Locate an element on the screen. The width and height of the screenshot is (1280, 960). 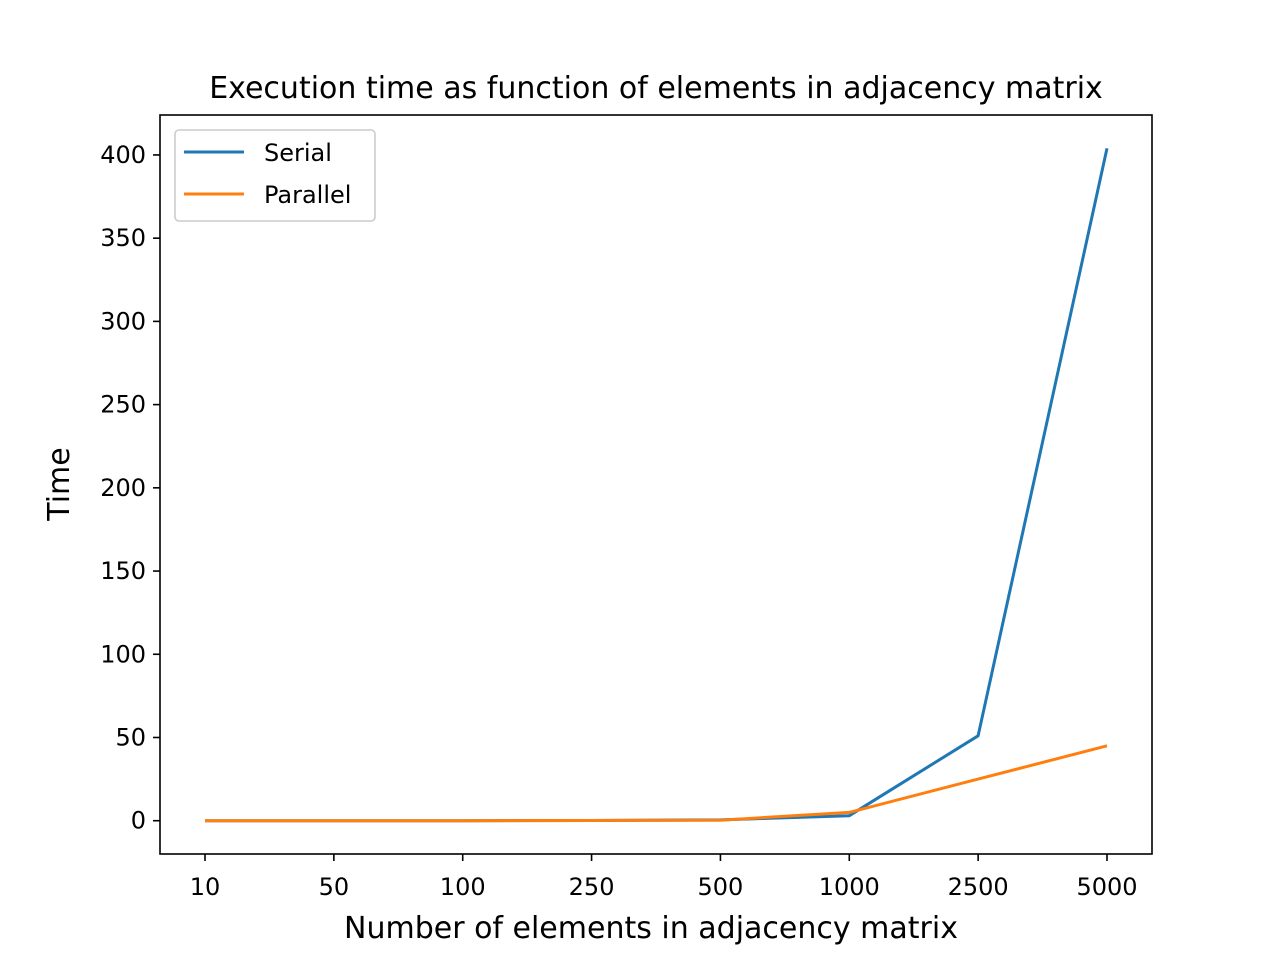
x-axis-ticks: 10 50 100 250 500 1000 2500 5000 is located at coordinates (664, 877).